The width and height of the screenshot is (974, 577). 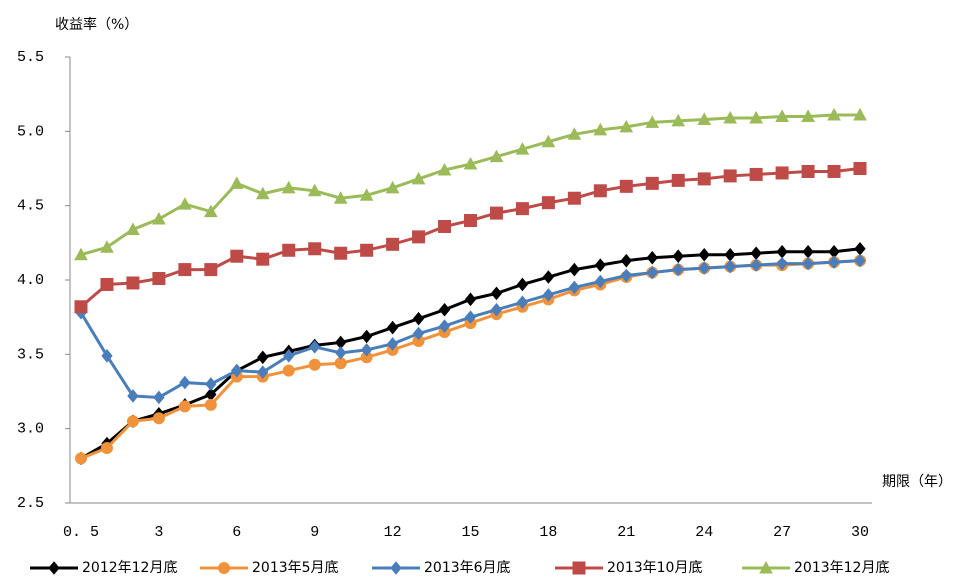 I want to click on y-tick-label: 4.5, so click(x=30, y=206).